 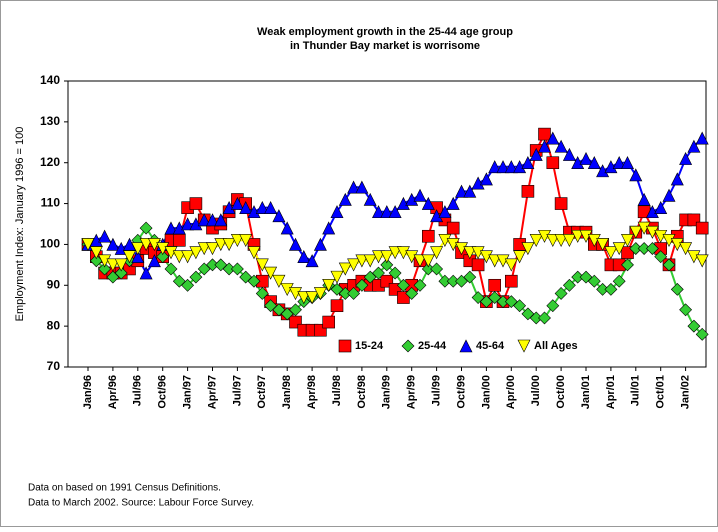 I want to click on x-tick-label: Jul/98, so click(x=337, y=390).